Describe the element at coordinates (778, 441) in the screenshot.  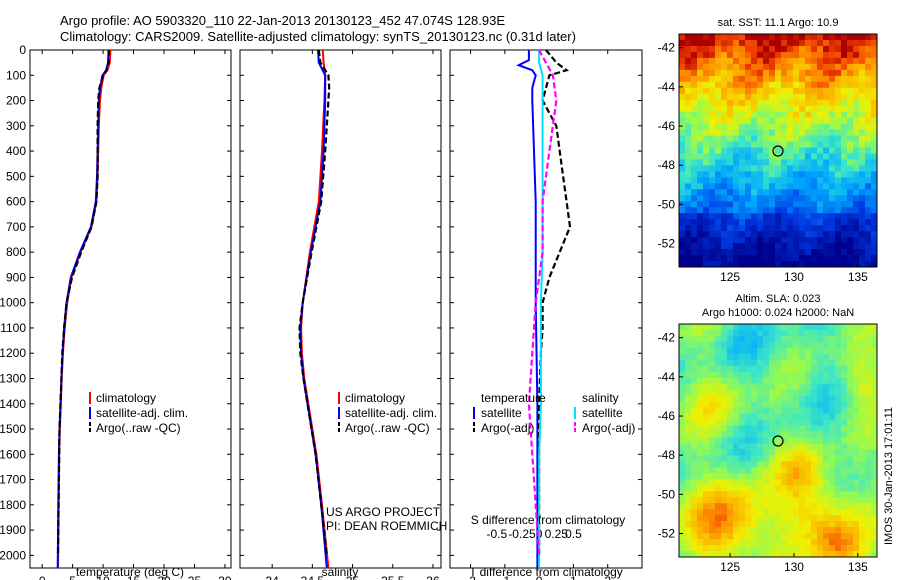
I see `sla-heatmap-cells` at that location.